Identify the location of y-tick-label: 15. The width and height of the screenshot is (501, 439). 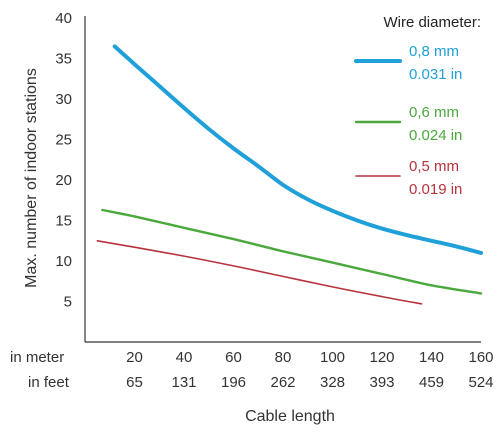
(63, 221).